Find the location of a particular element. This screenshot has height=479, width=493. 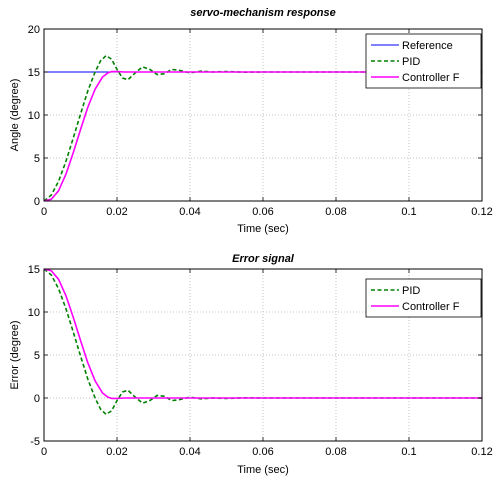

y-tick-label: -5 is located at coordinates (35, 442).